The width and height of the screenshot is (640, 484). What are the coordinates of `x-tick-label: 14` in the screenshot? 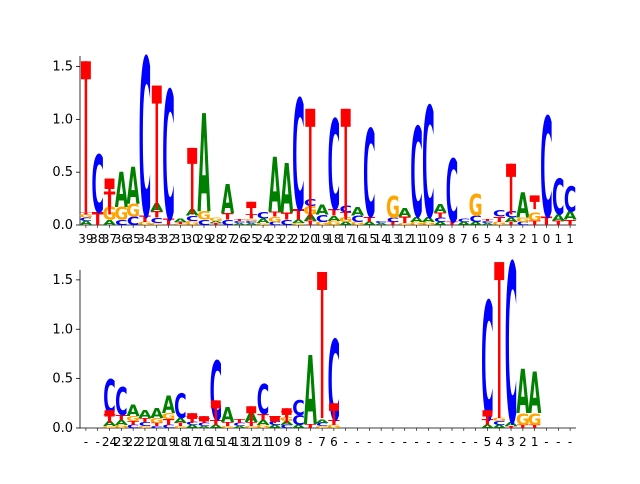 It's located at (381, 239).